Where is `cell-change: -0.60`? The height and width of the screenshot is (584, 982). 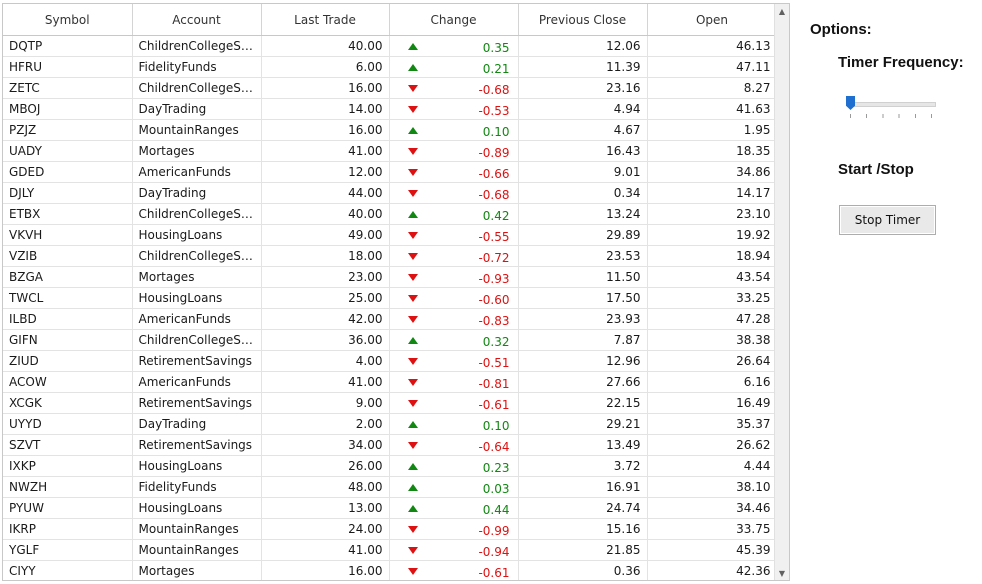 cell-change: -0.60 is located at coordinates (454, 298).